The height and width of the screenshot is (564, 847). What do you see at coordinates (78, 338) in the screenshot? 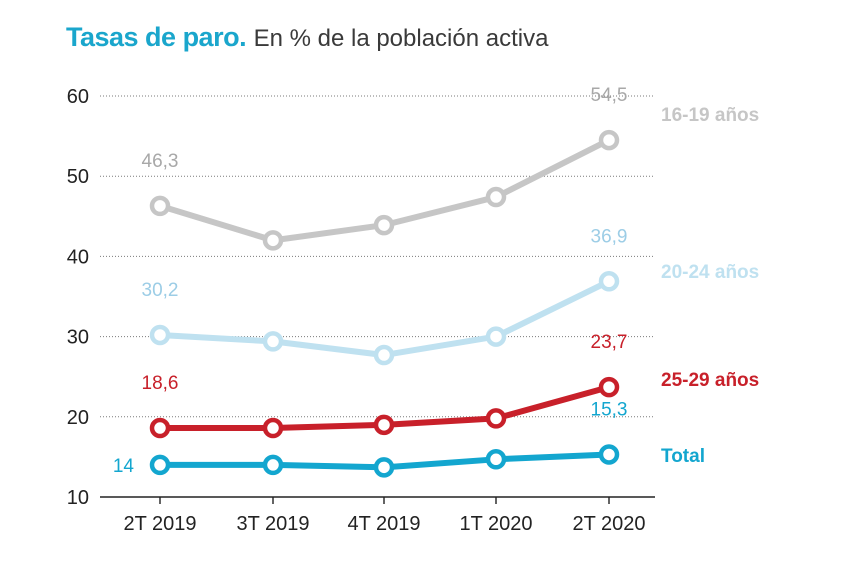
I see `y-tick-label: 30` at bounding box center [78, 338].